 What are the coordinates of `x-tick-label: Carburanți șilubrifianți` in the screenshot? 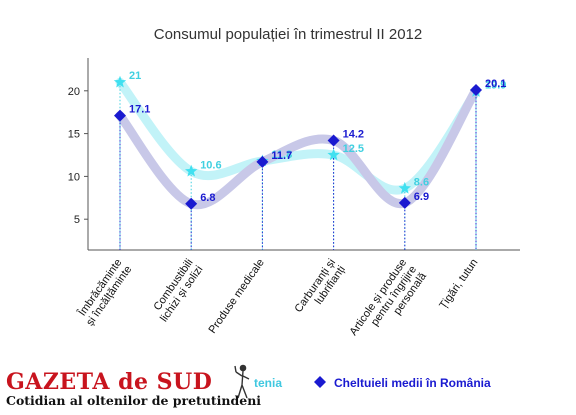 It's located at (319, 289).